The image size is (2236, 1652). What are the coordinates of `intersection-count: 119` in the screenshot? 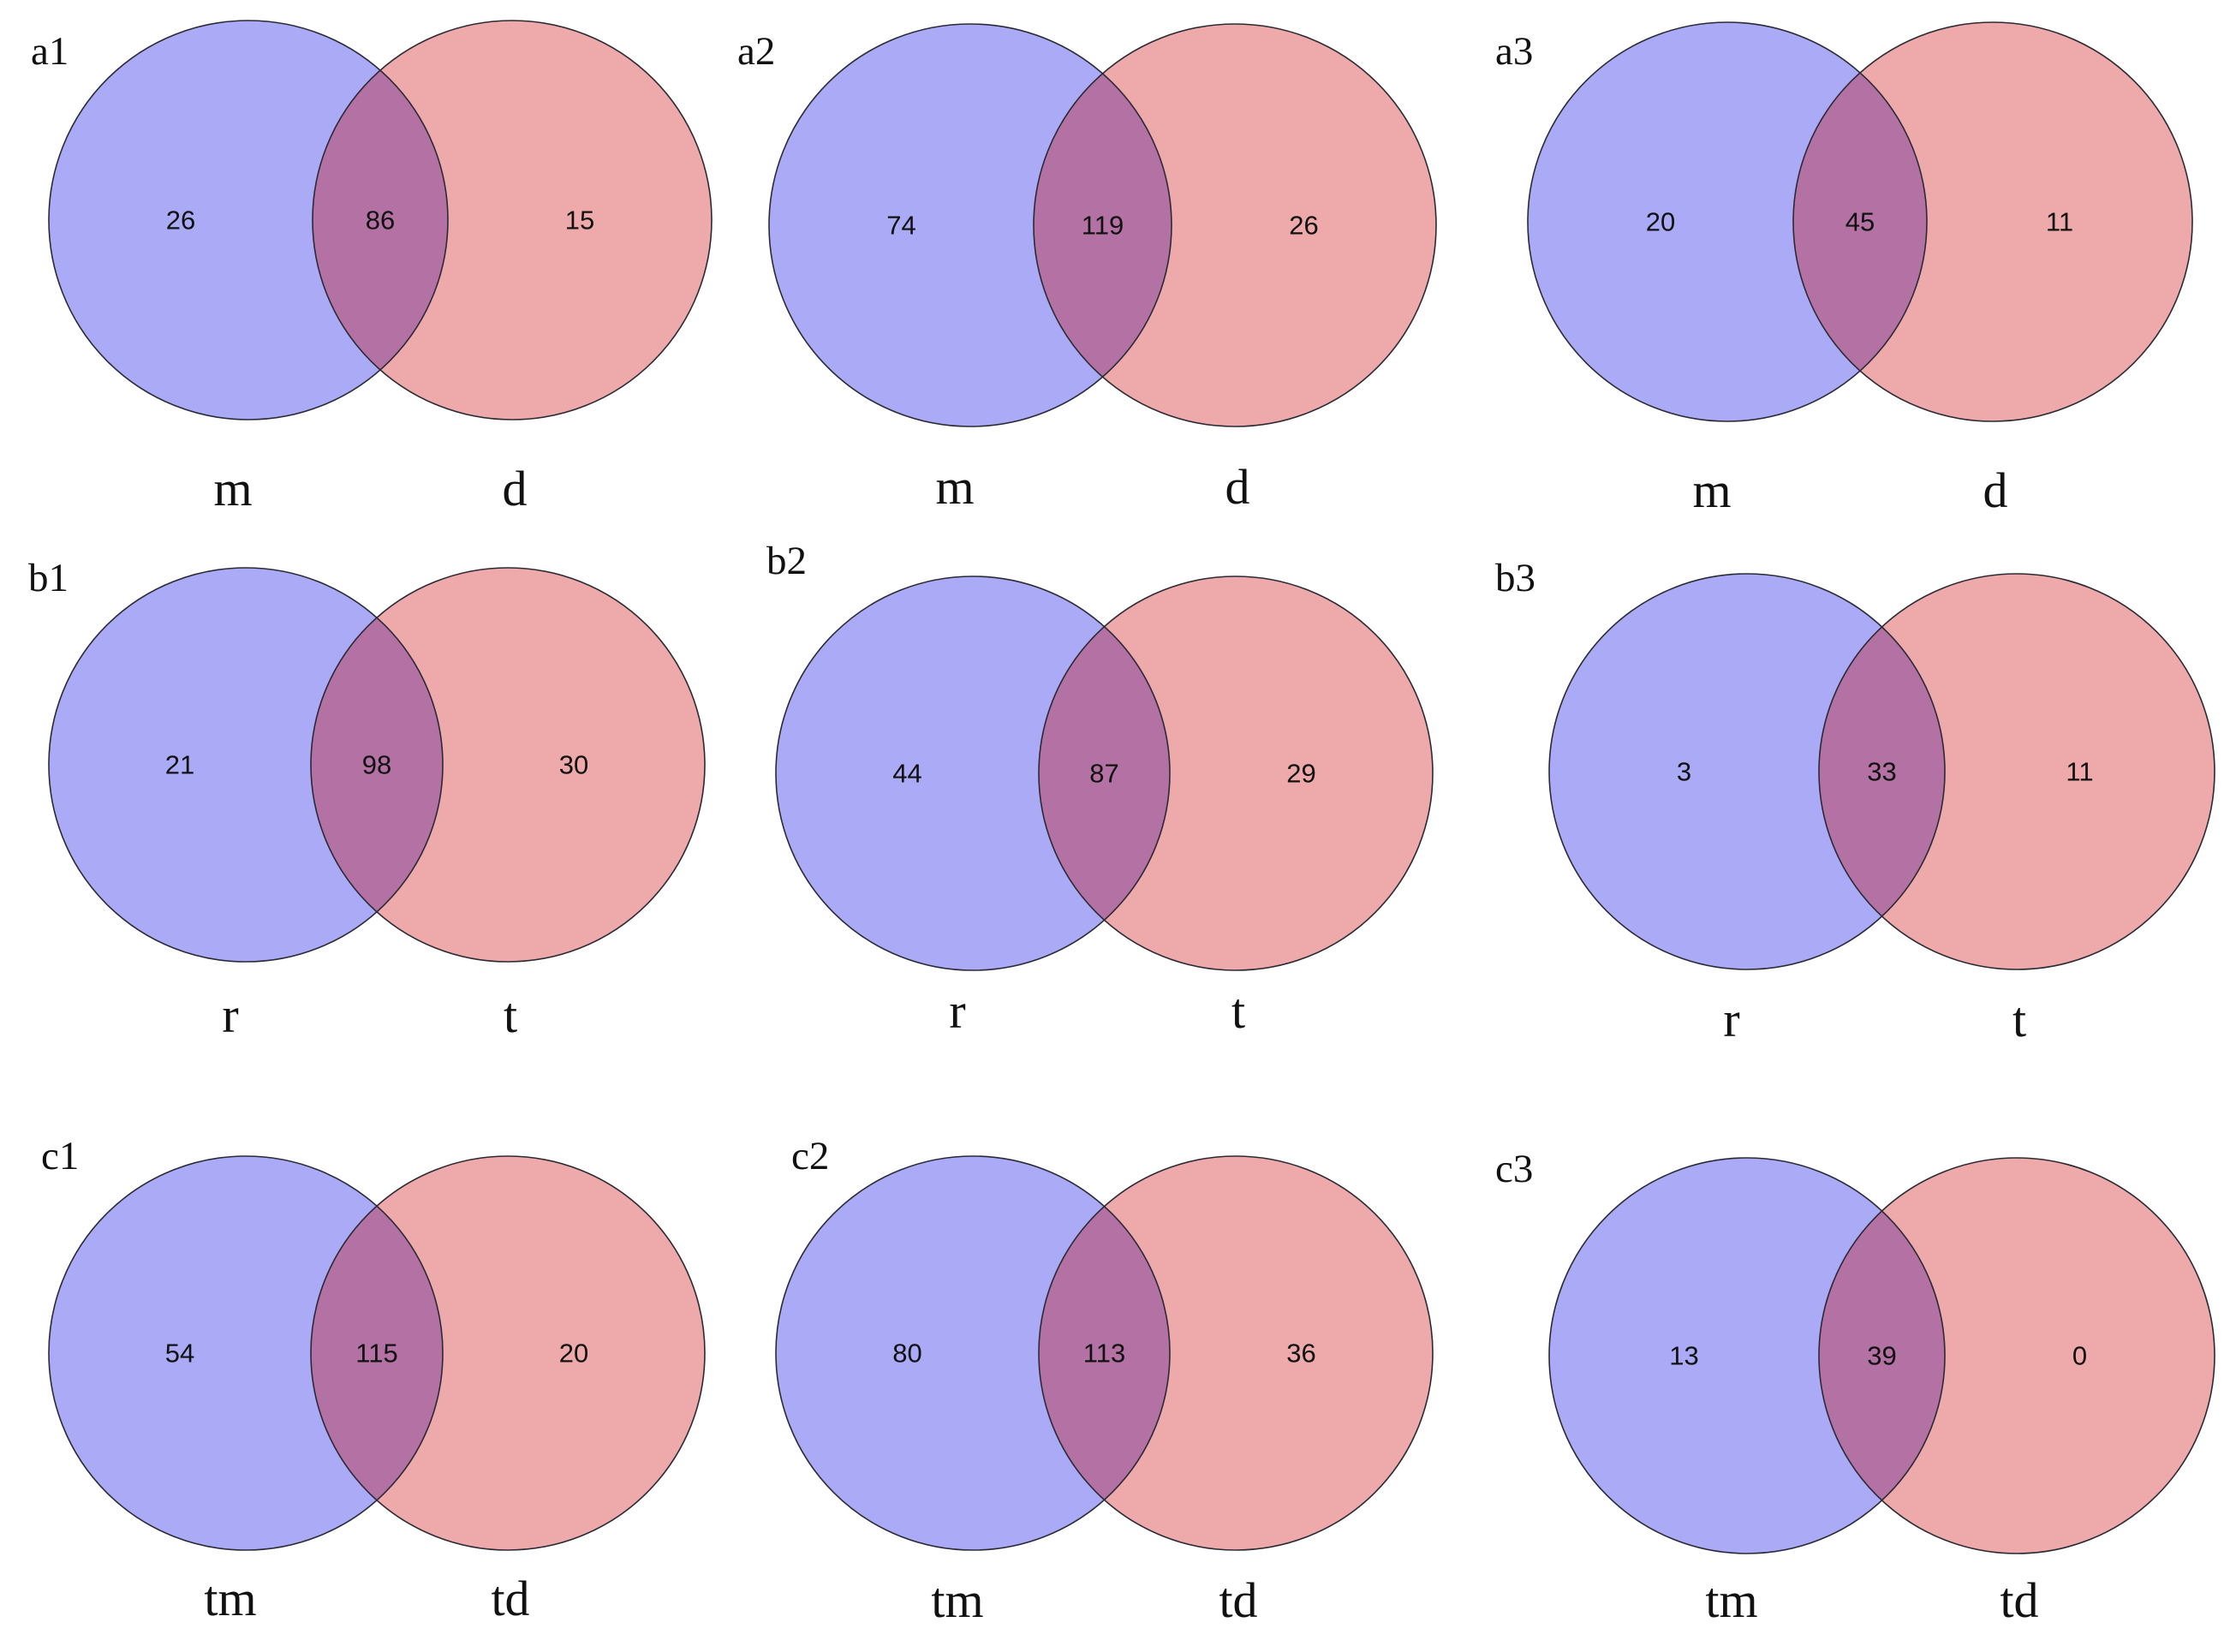 It's located at (1103, 226).